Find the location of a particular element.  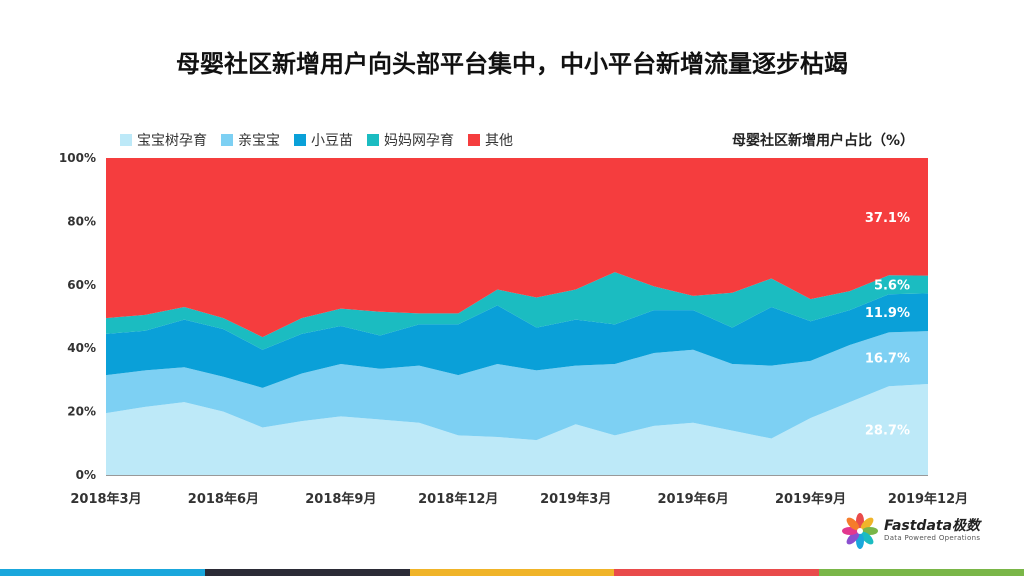

area-妈妈网孕育 is located at coordinates (517, 311).